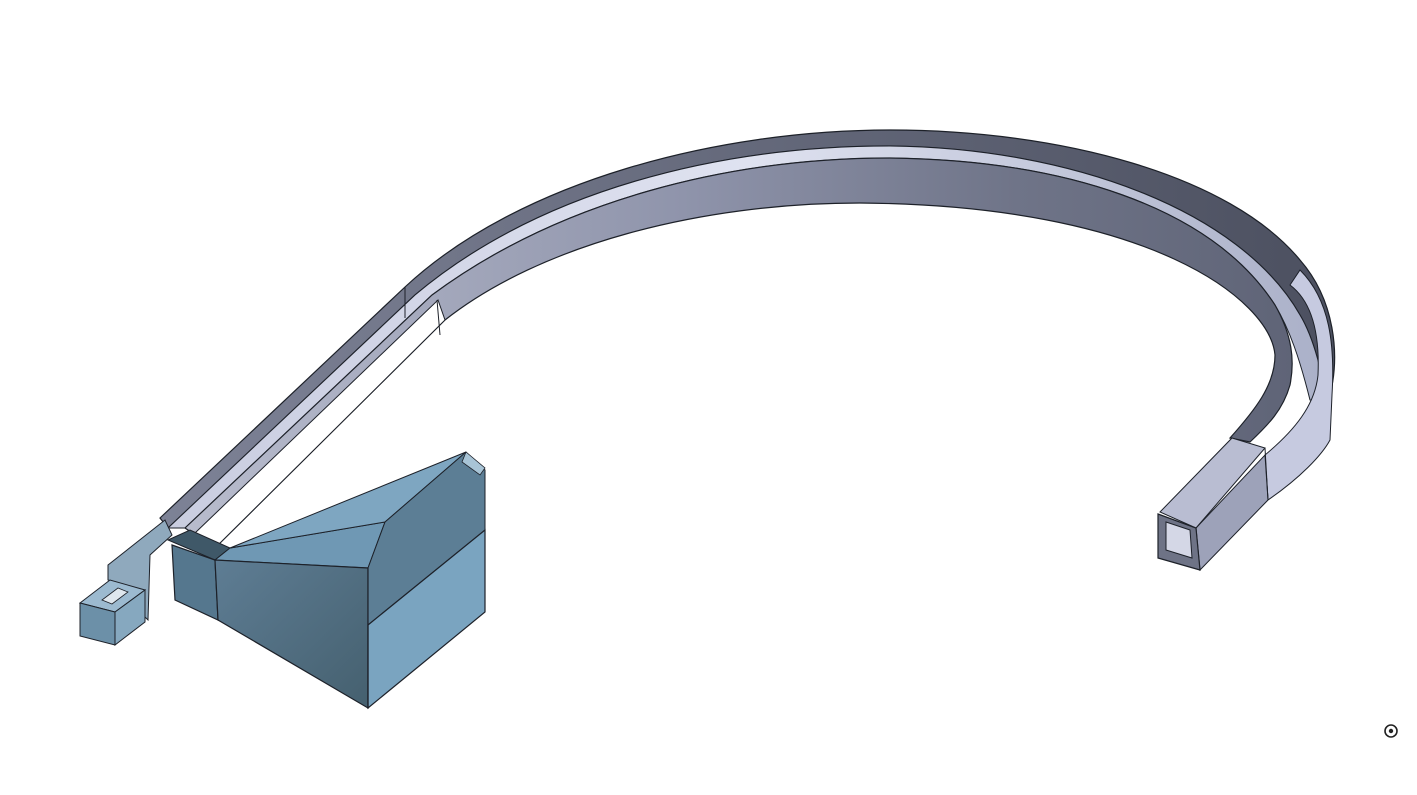  What do you see at coordinates (473, 463) in the screenshot?
I see `horn-mouth-rim` at bounding box center [473, 463].